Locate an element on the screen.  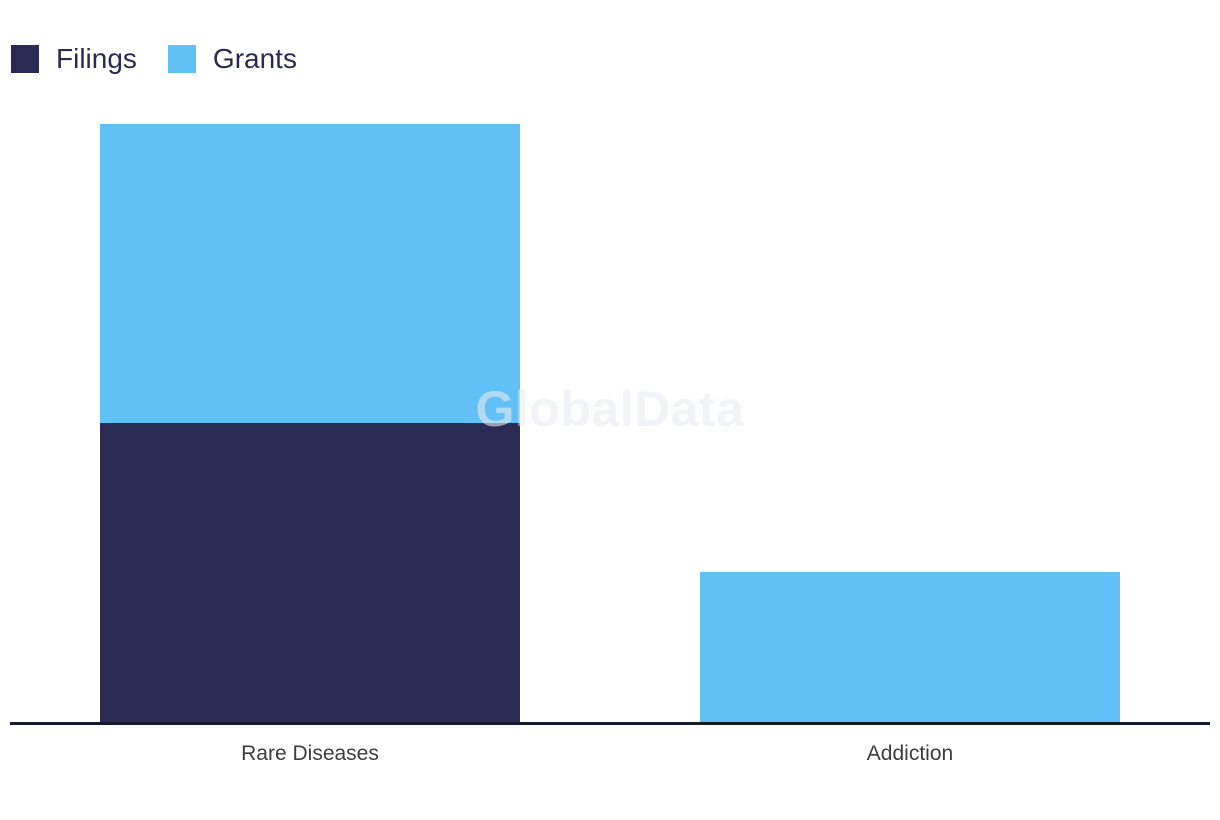
bar-addiction-grants is located at coordinates (910, 647).